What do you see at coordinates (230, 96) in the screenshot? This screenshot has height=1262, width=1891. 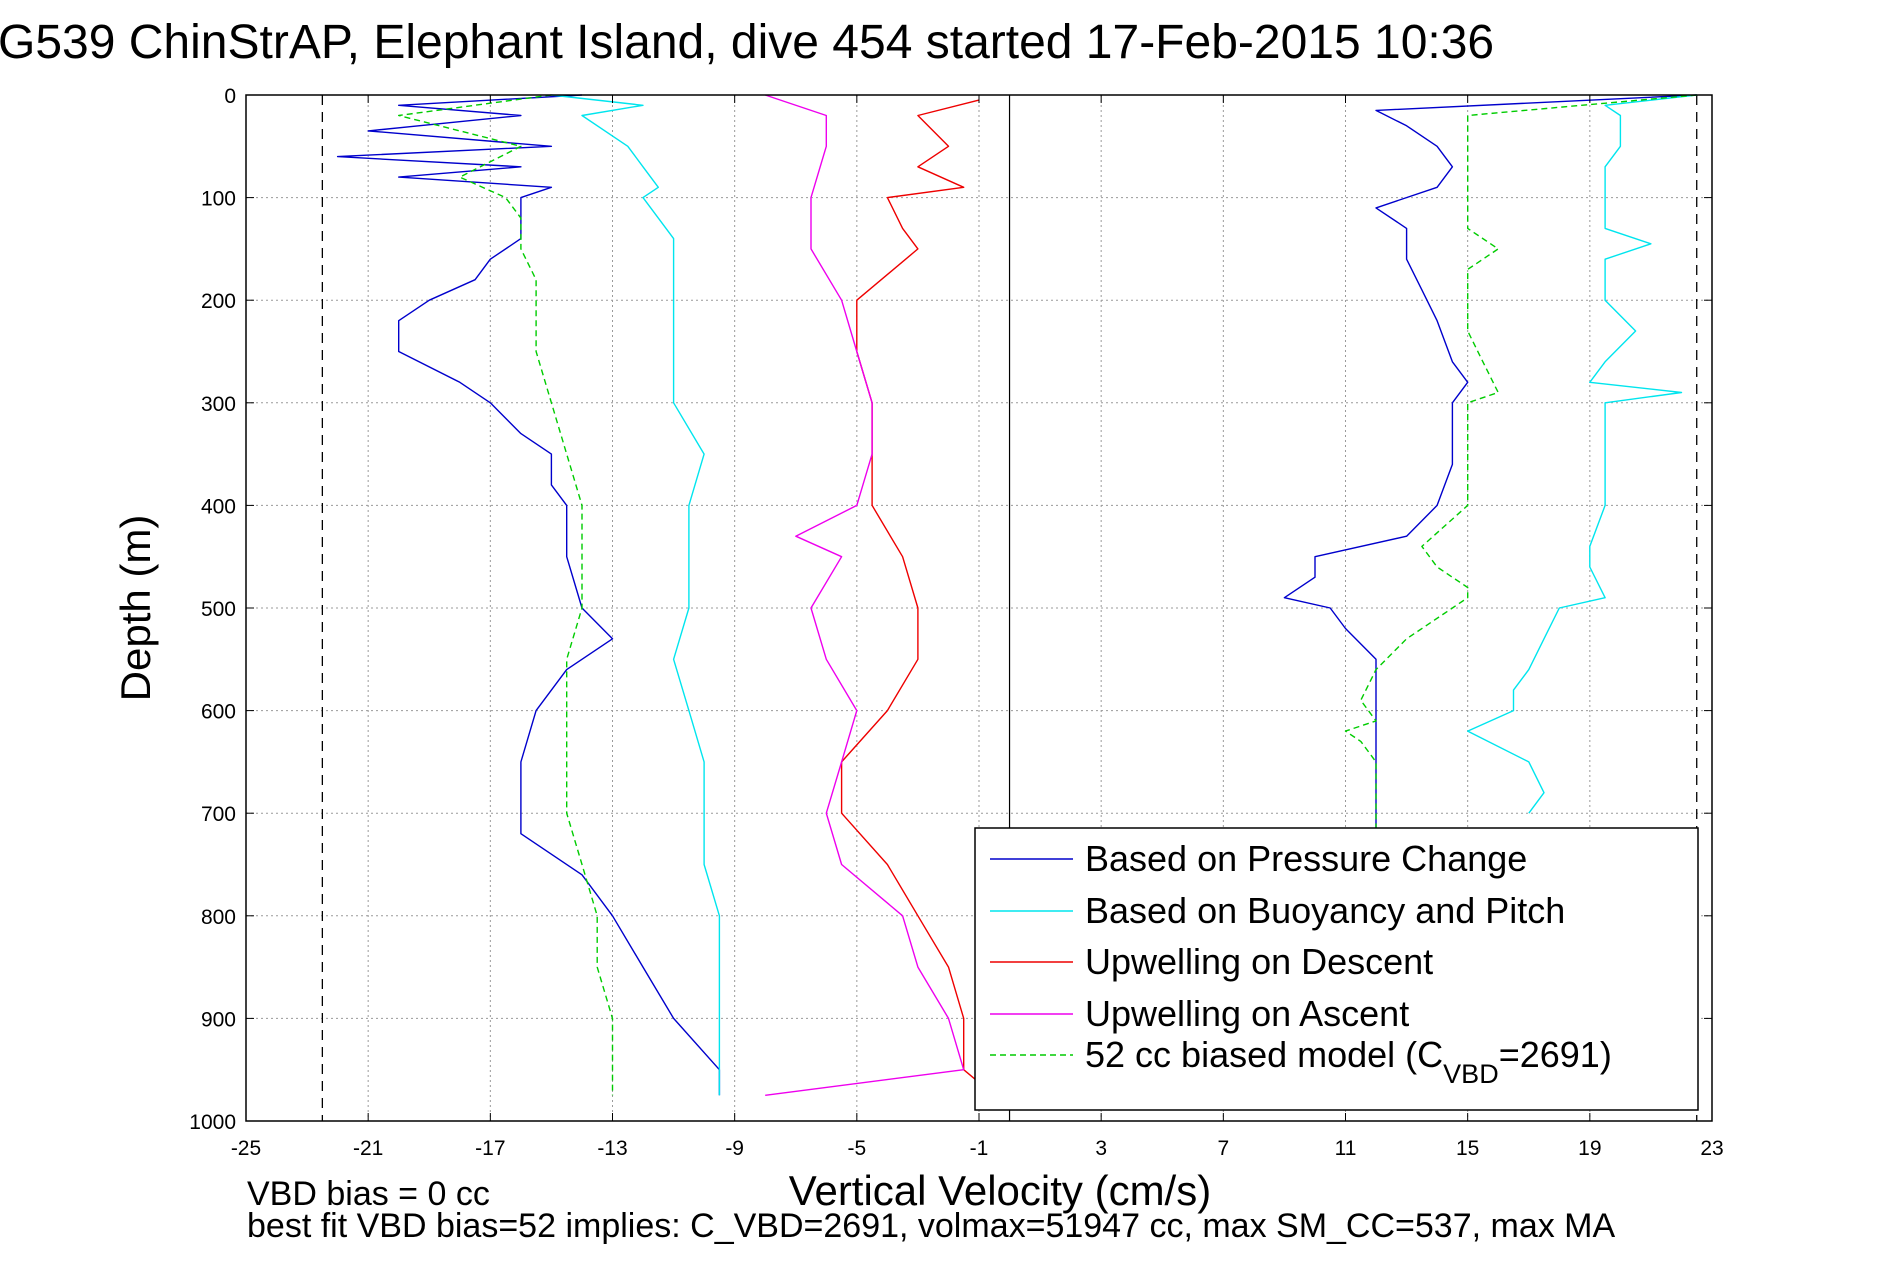 I see `y-tick-label: 0` at bounding box center [230, 96].